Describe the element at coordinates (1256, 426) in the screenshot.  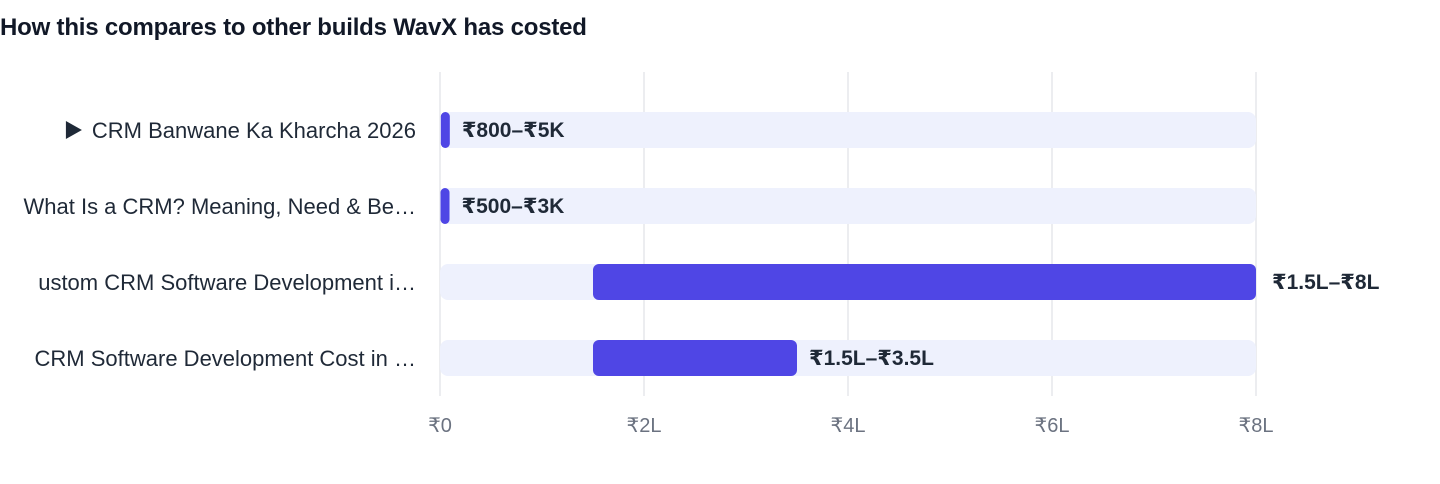
I see `x-tick-label: ₹8L` at that location.